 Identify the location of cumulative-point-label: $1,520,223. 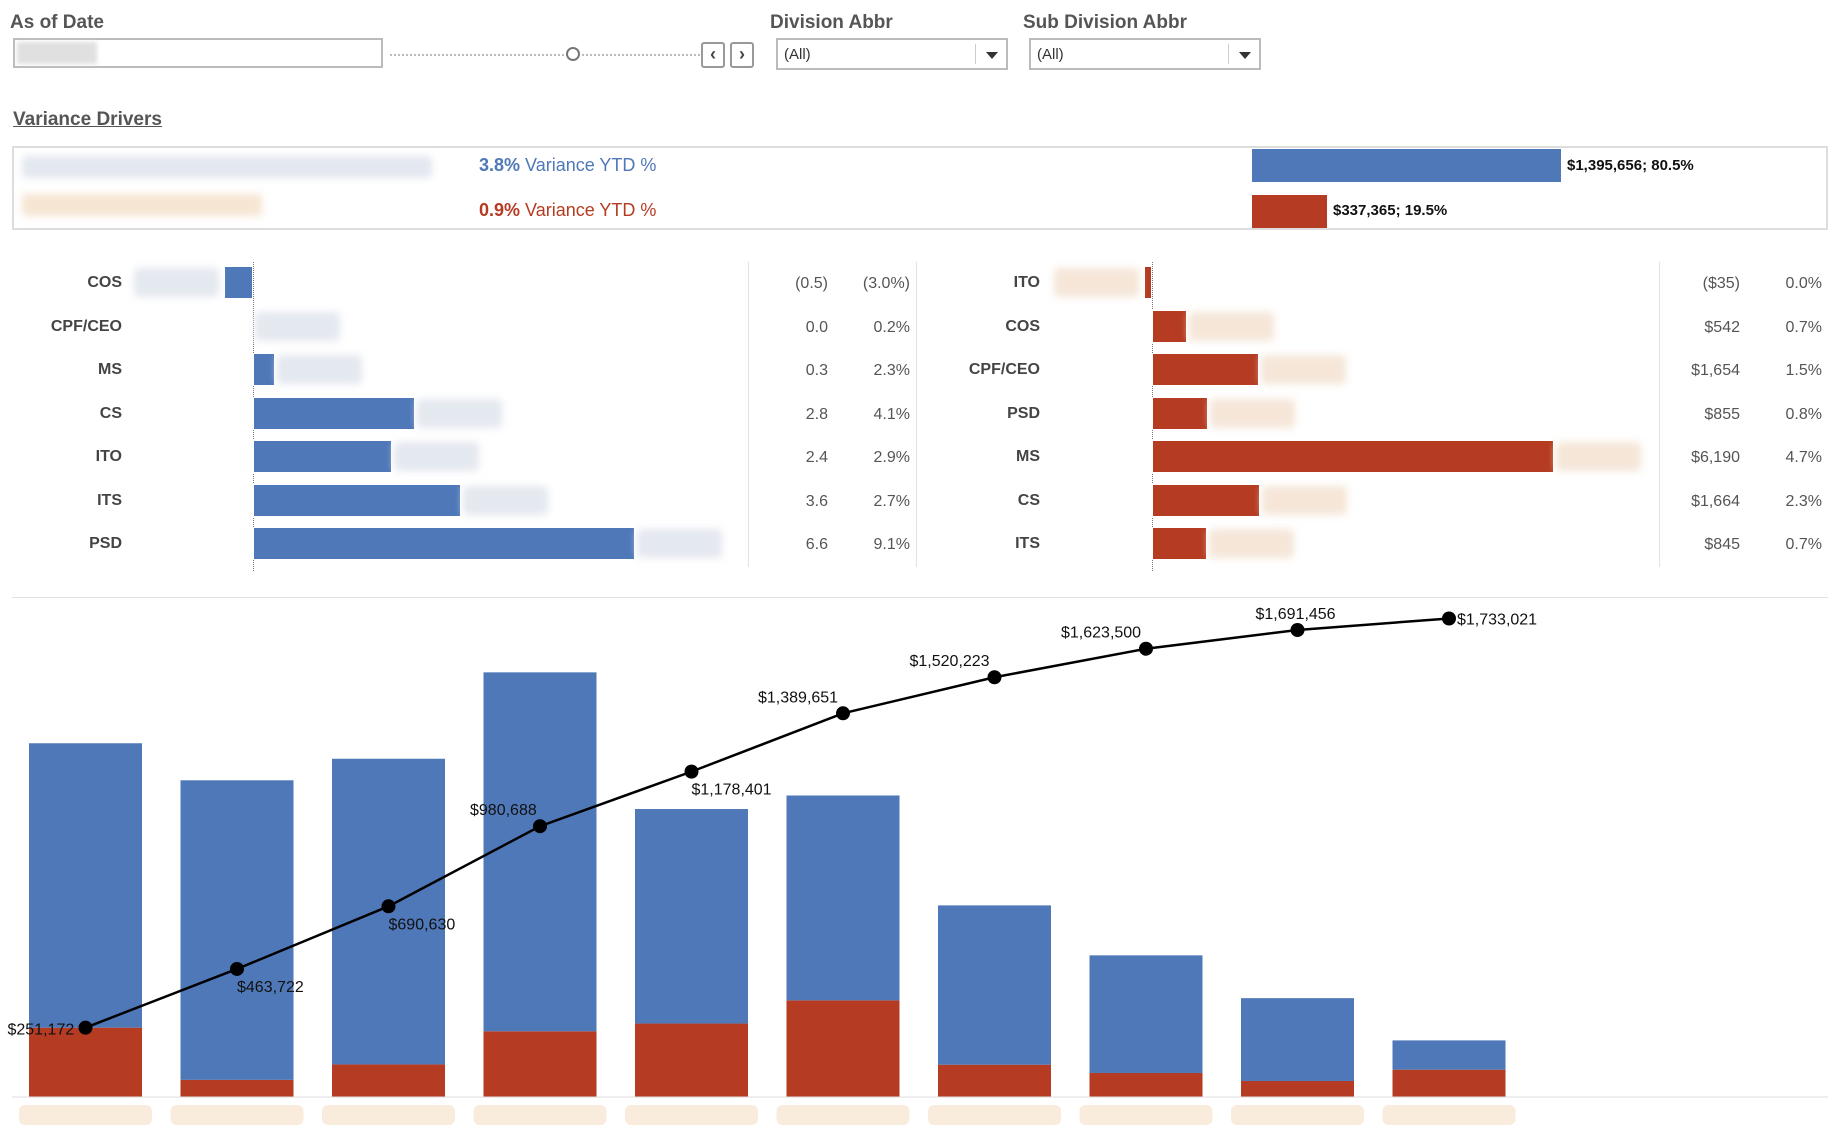
(950, 661).